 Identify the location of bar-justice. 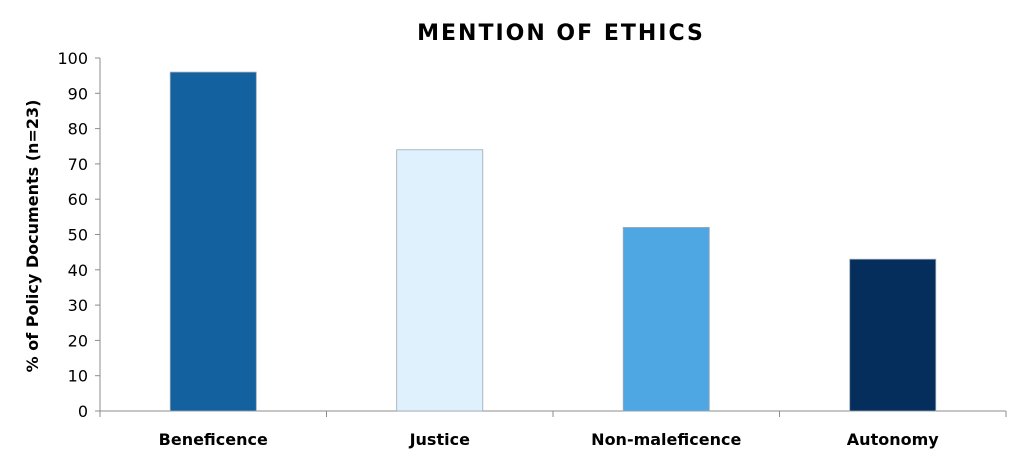
(440, 280).